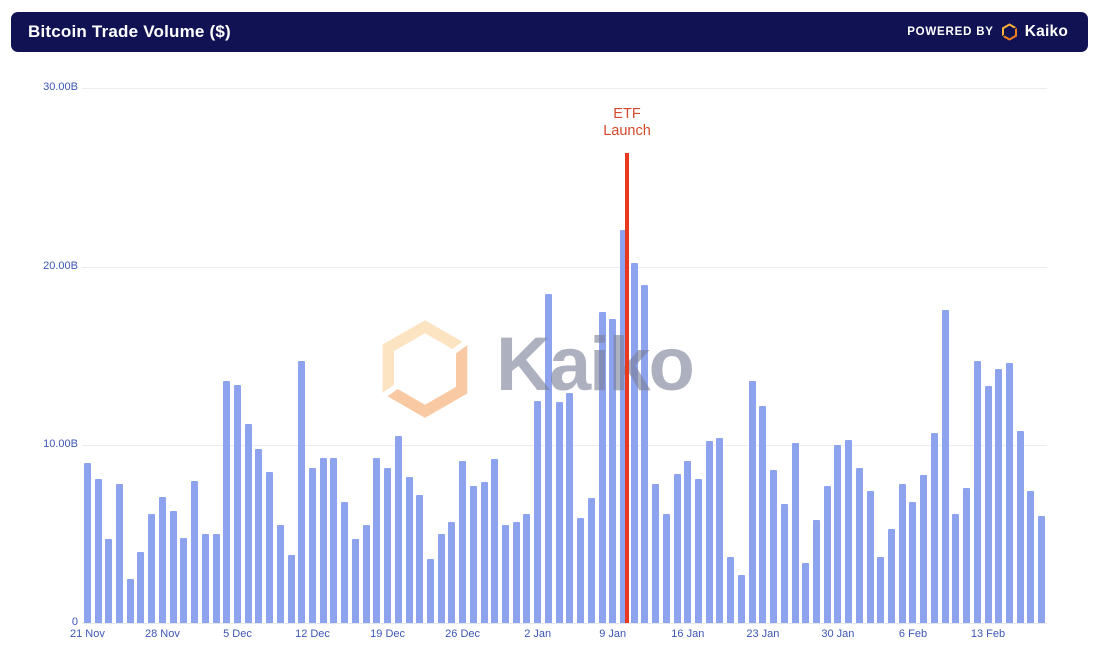 This screenshot has width=1100, height=669. What do you see at coordinates (377, 540) in the screenshot?
I see `bar-18-dec` at bounding box center [377, 540].